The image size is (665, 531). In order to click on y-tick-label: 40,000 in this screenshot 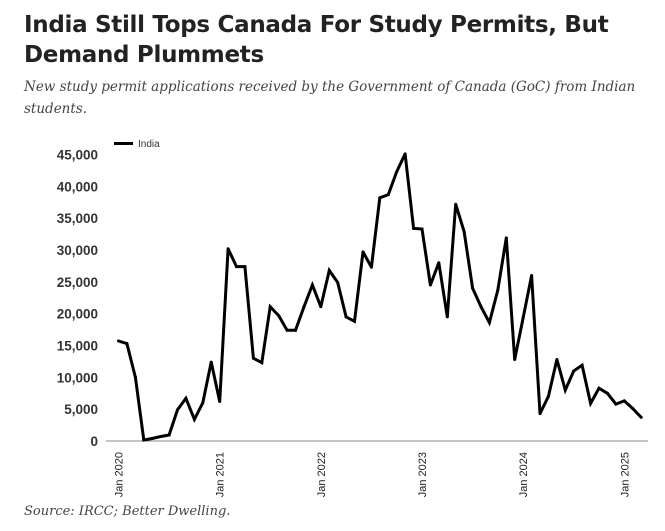, I will do `click(77, 186)`.